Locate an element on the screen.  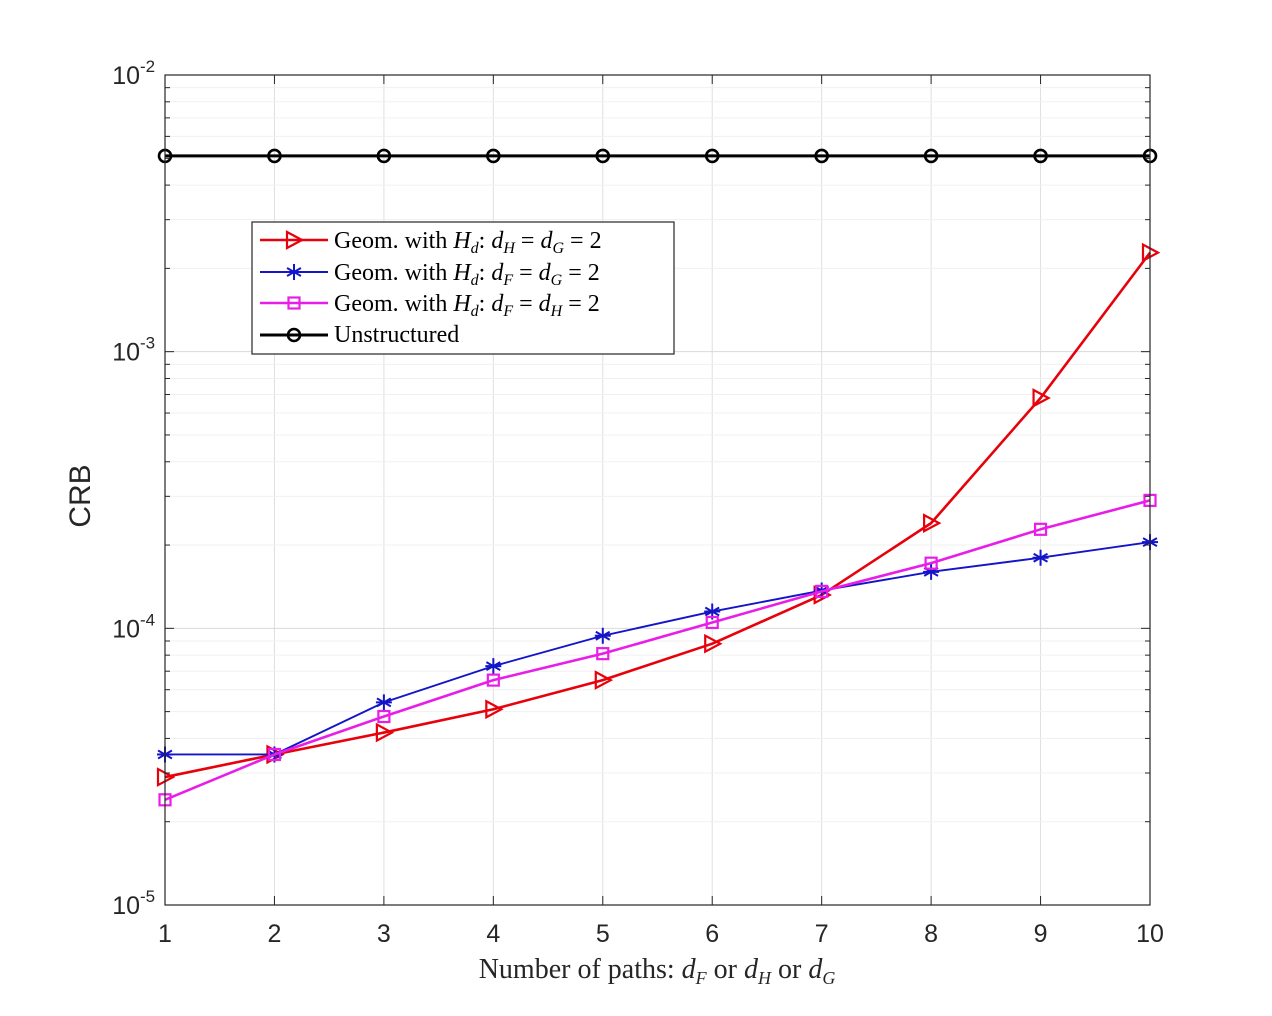
legend-label-series-3: Geom. with Hd: dF = dH = 2 is located at coordinates (467, 305).